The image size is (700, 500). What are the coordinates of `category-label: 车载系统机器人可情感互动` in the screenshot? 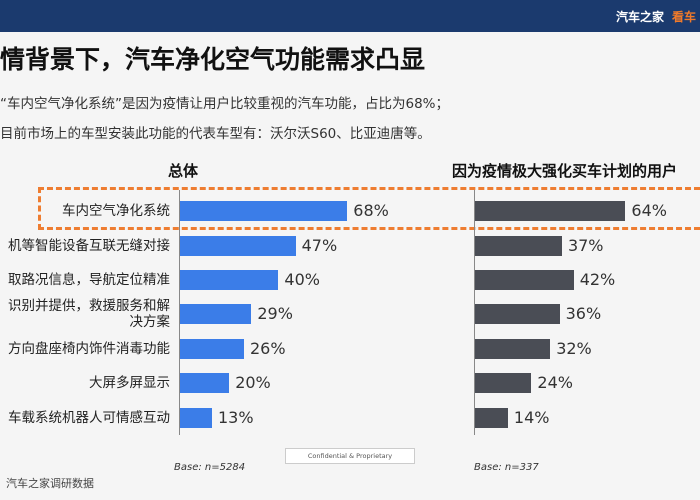 It's located at (85, 418).